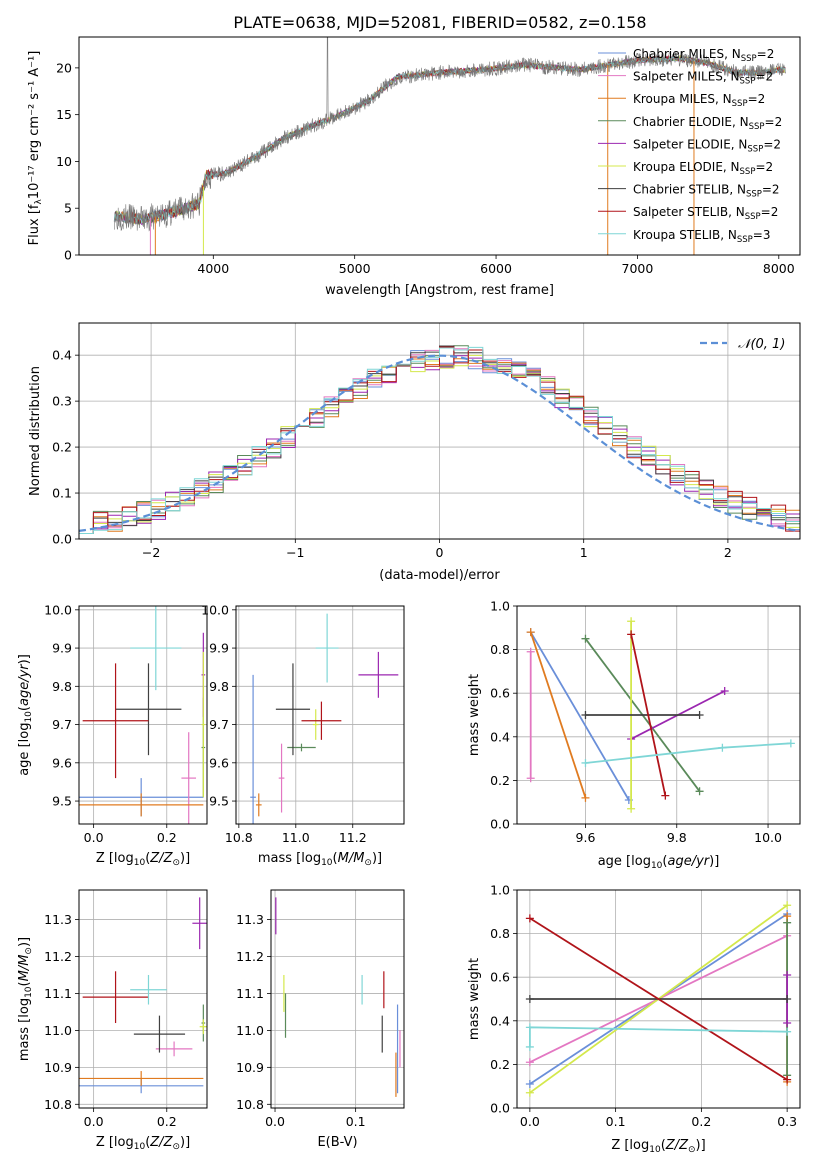 The width and height of the screenshot is (819, 1170). What do you see at coordinates (624, 861) in the screenshot?
I see `label-part: age [log` at bounding box center [624, 861].